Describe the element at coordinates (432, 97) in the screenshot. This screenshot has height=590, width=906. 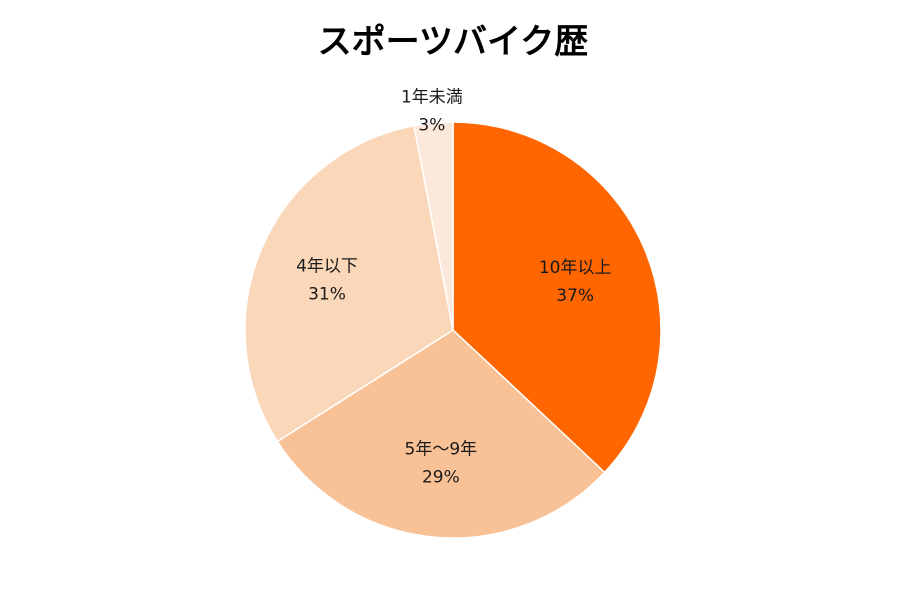
I see `slice-category-label: 1年未満` at that location.